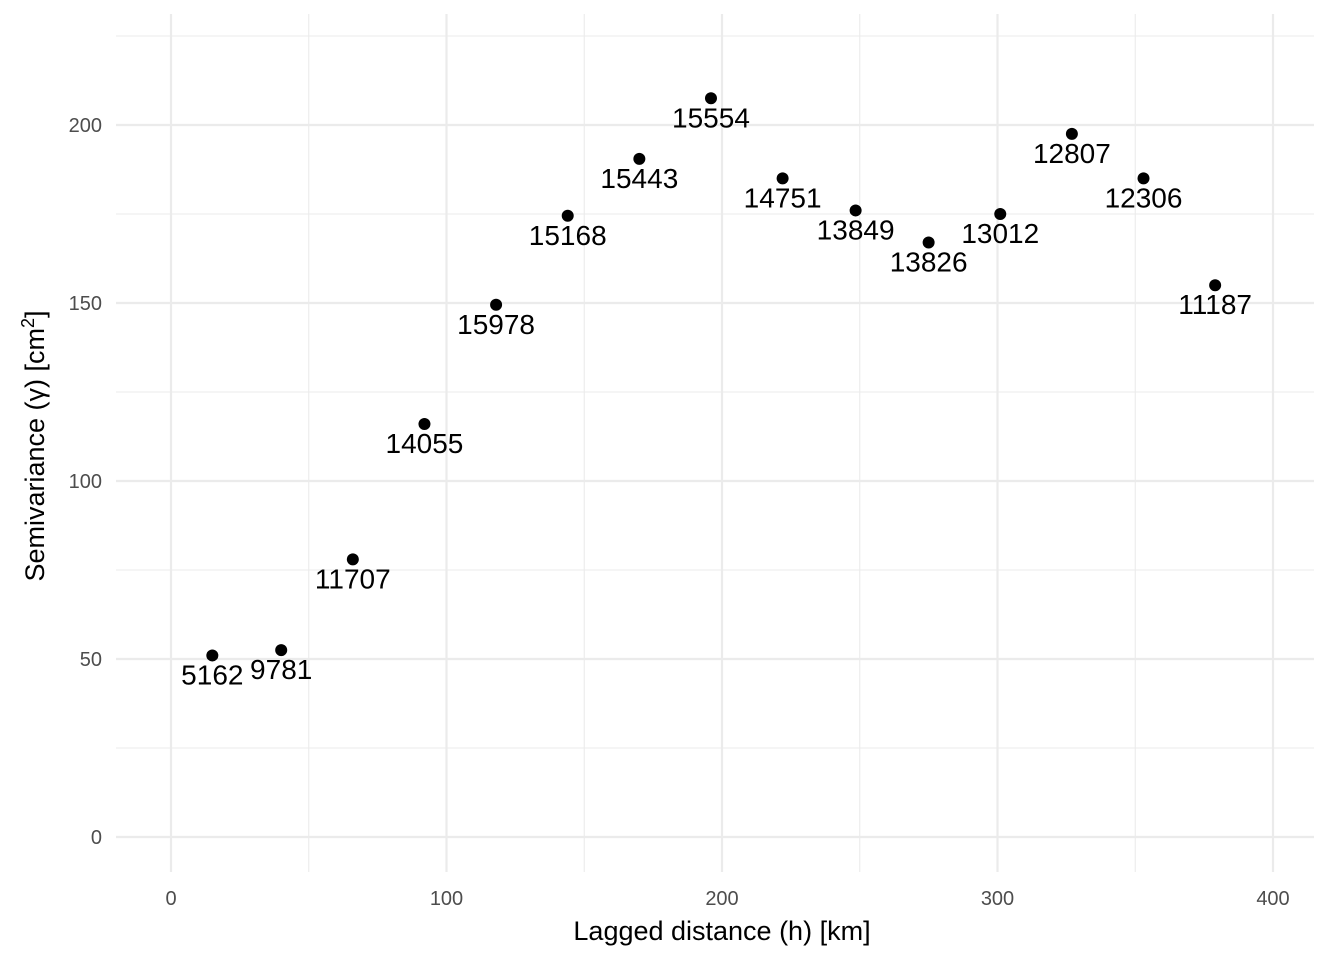 This screenshot has height=960, width=1344. I want to click on x-tick-label: 200, so click(721, 899).